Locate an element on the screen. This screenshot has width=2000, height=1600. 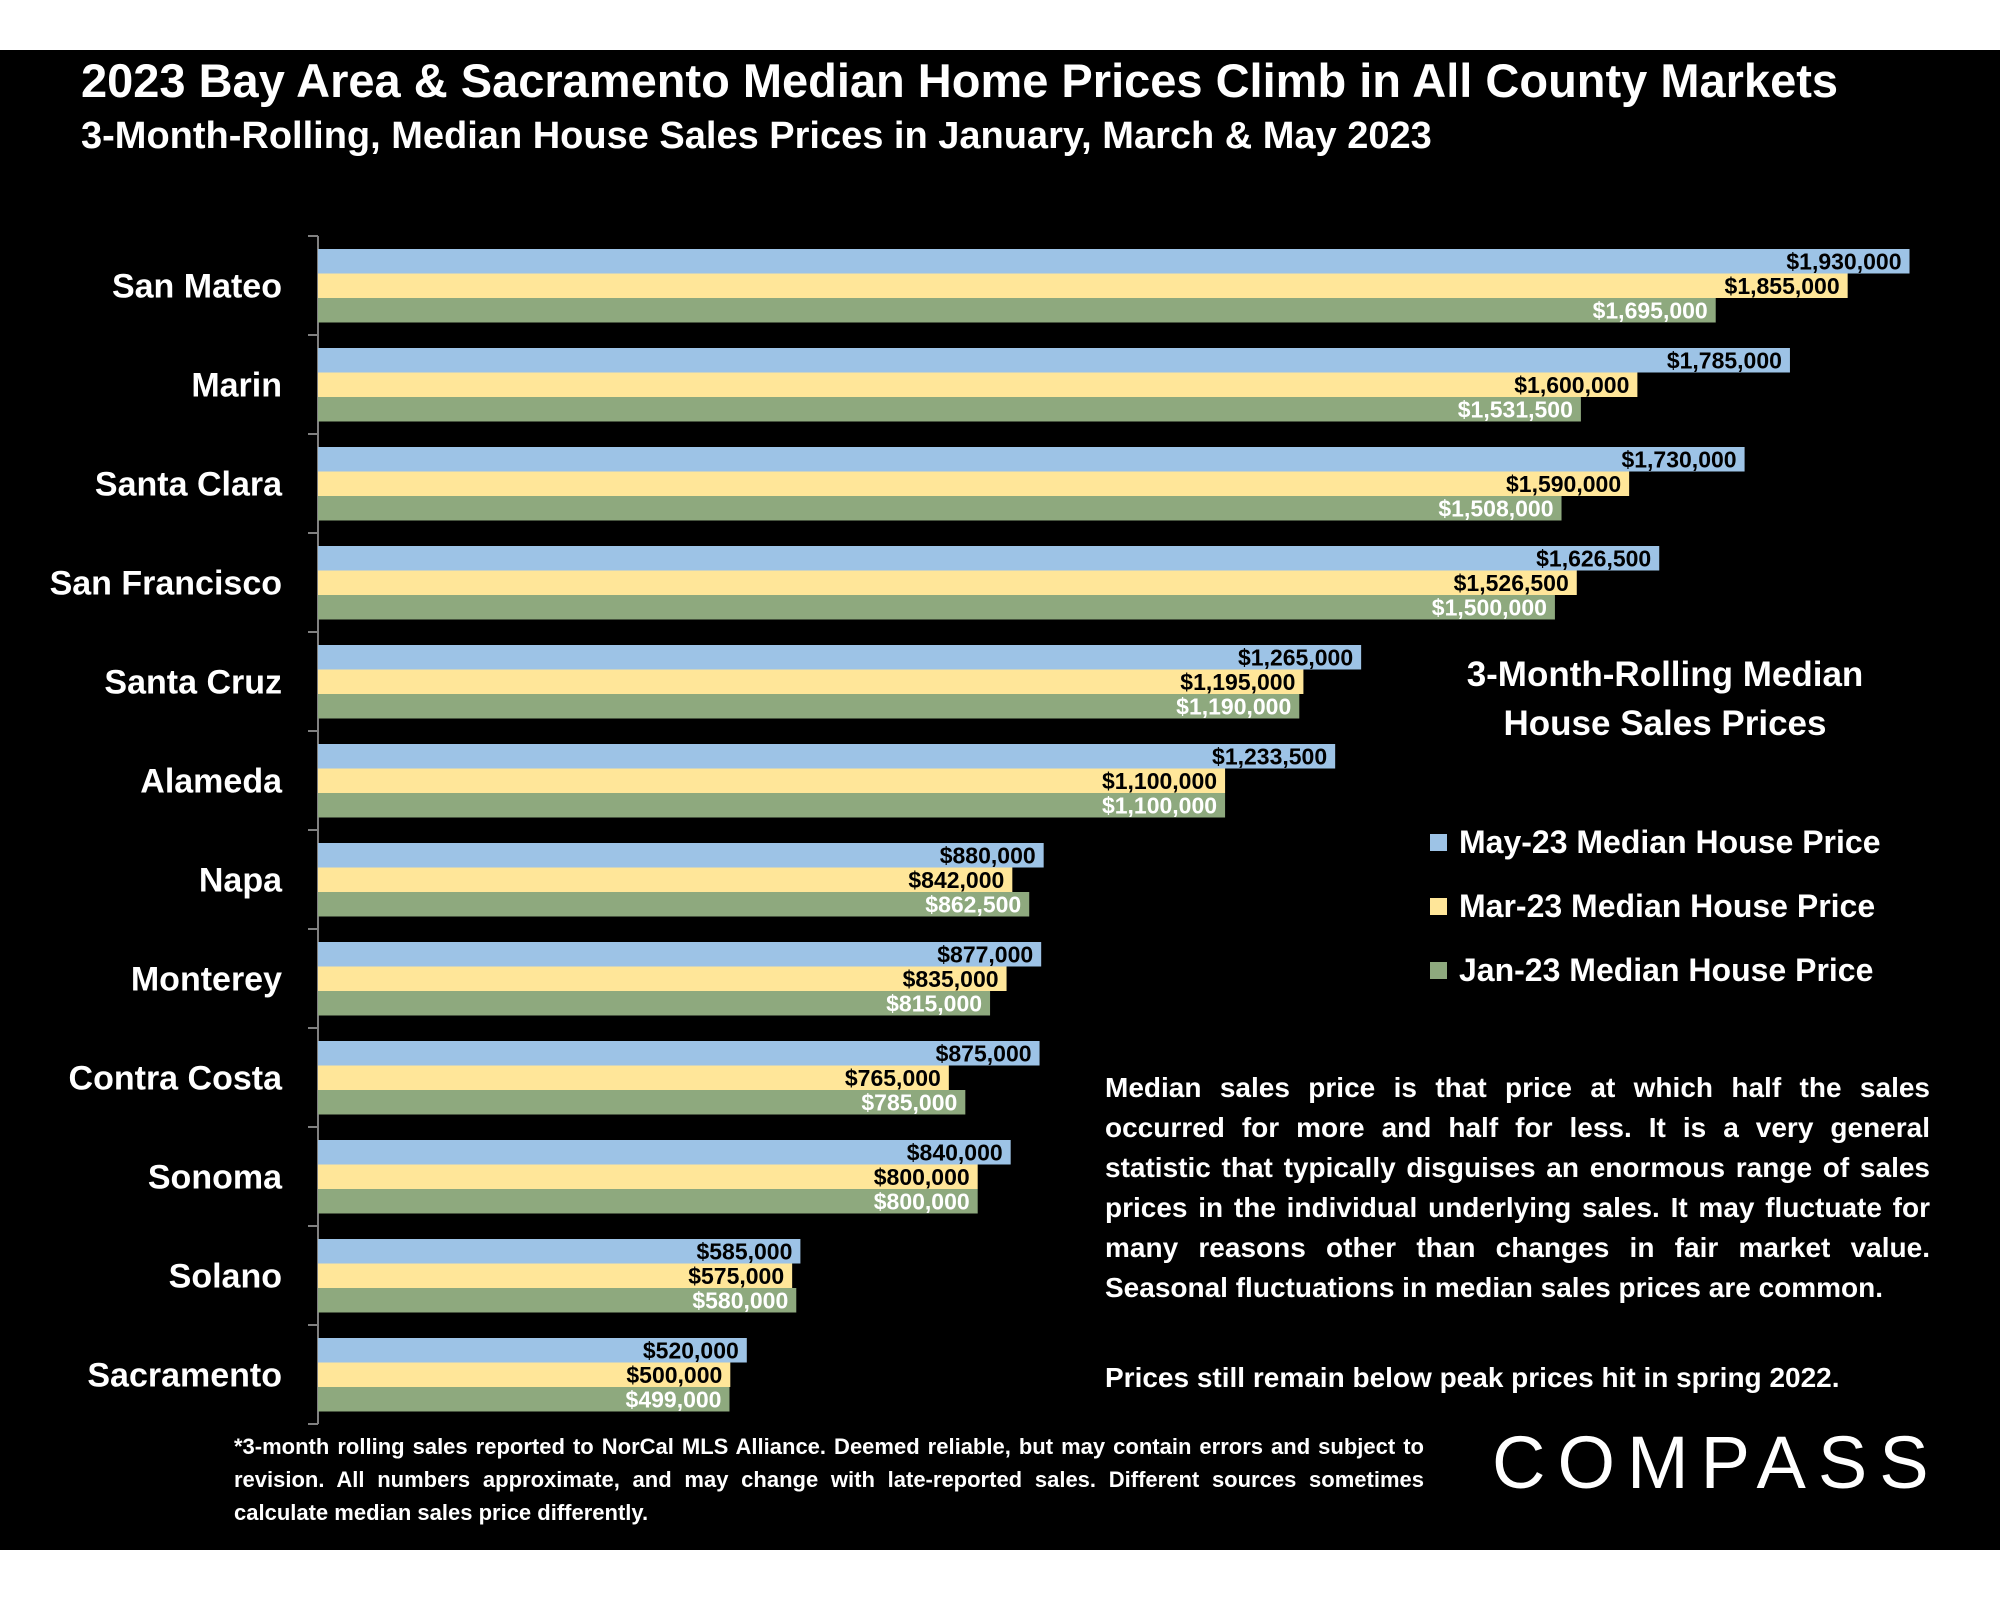
legend-label-may: May-23 Median House Price is located at coordinates (1670, 841).